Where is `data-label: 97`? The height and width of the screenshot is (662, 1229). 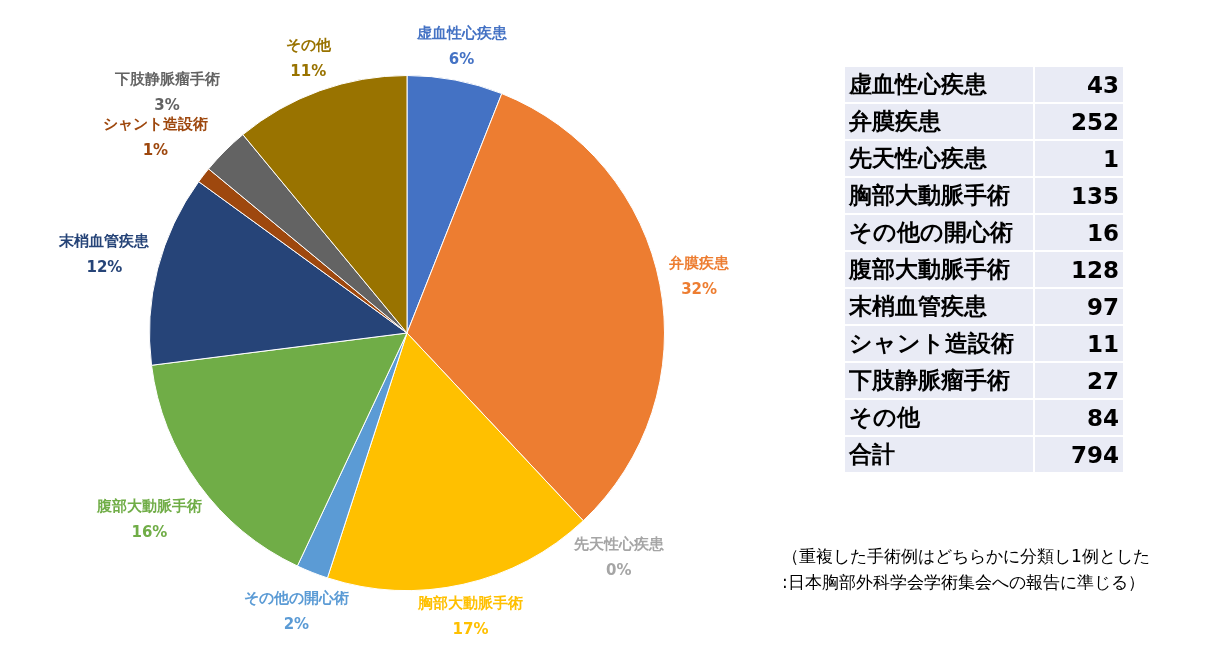 data-label: 97 is located at coordinates (1079, 306).